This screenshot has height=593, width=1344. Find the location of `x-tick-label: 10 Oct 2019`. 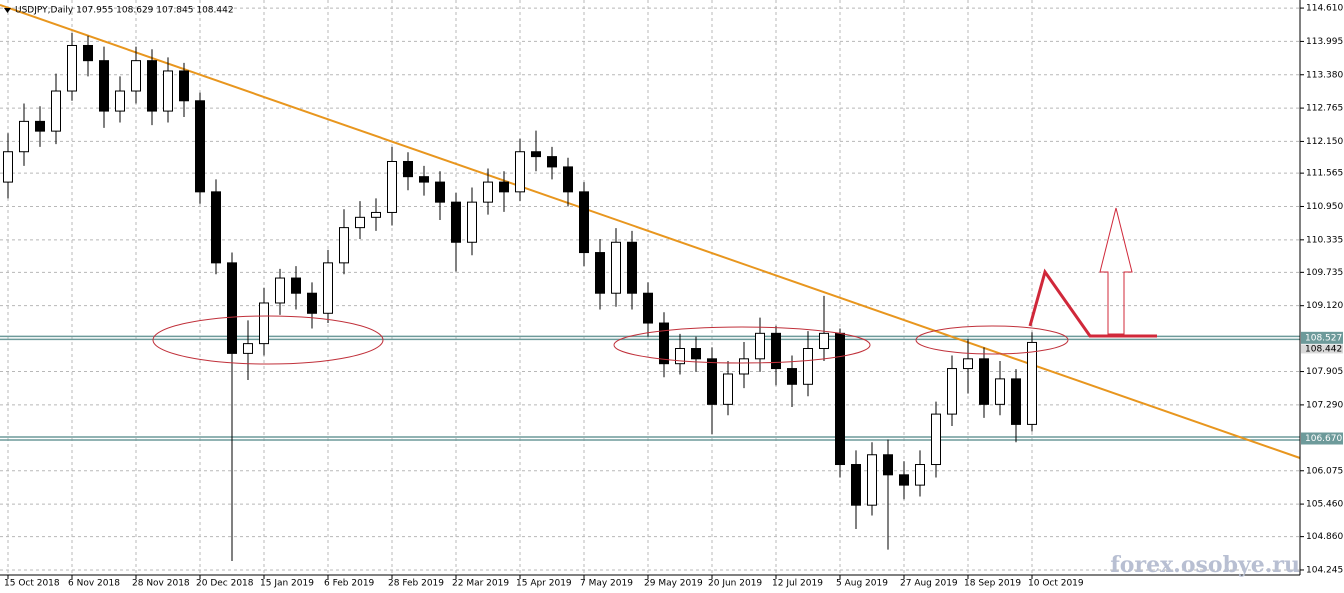

x-tick-label: 10 Oct 2019 is located at coordinates (1056, 584).